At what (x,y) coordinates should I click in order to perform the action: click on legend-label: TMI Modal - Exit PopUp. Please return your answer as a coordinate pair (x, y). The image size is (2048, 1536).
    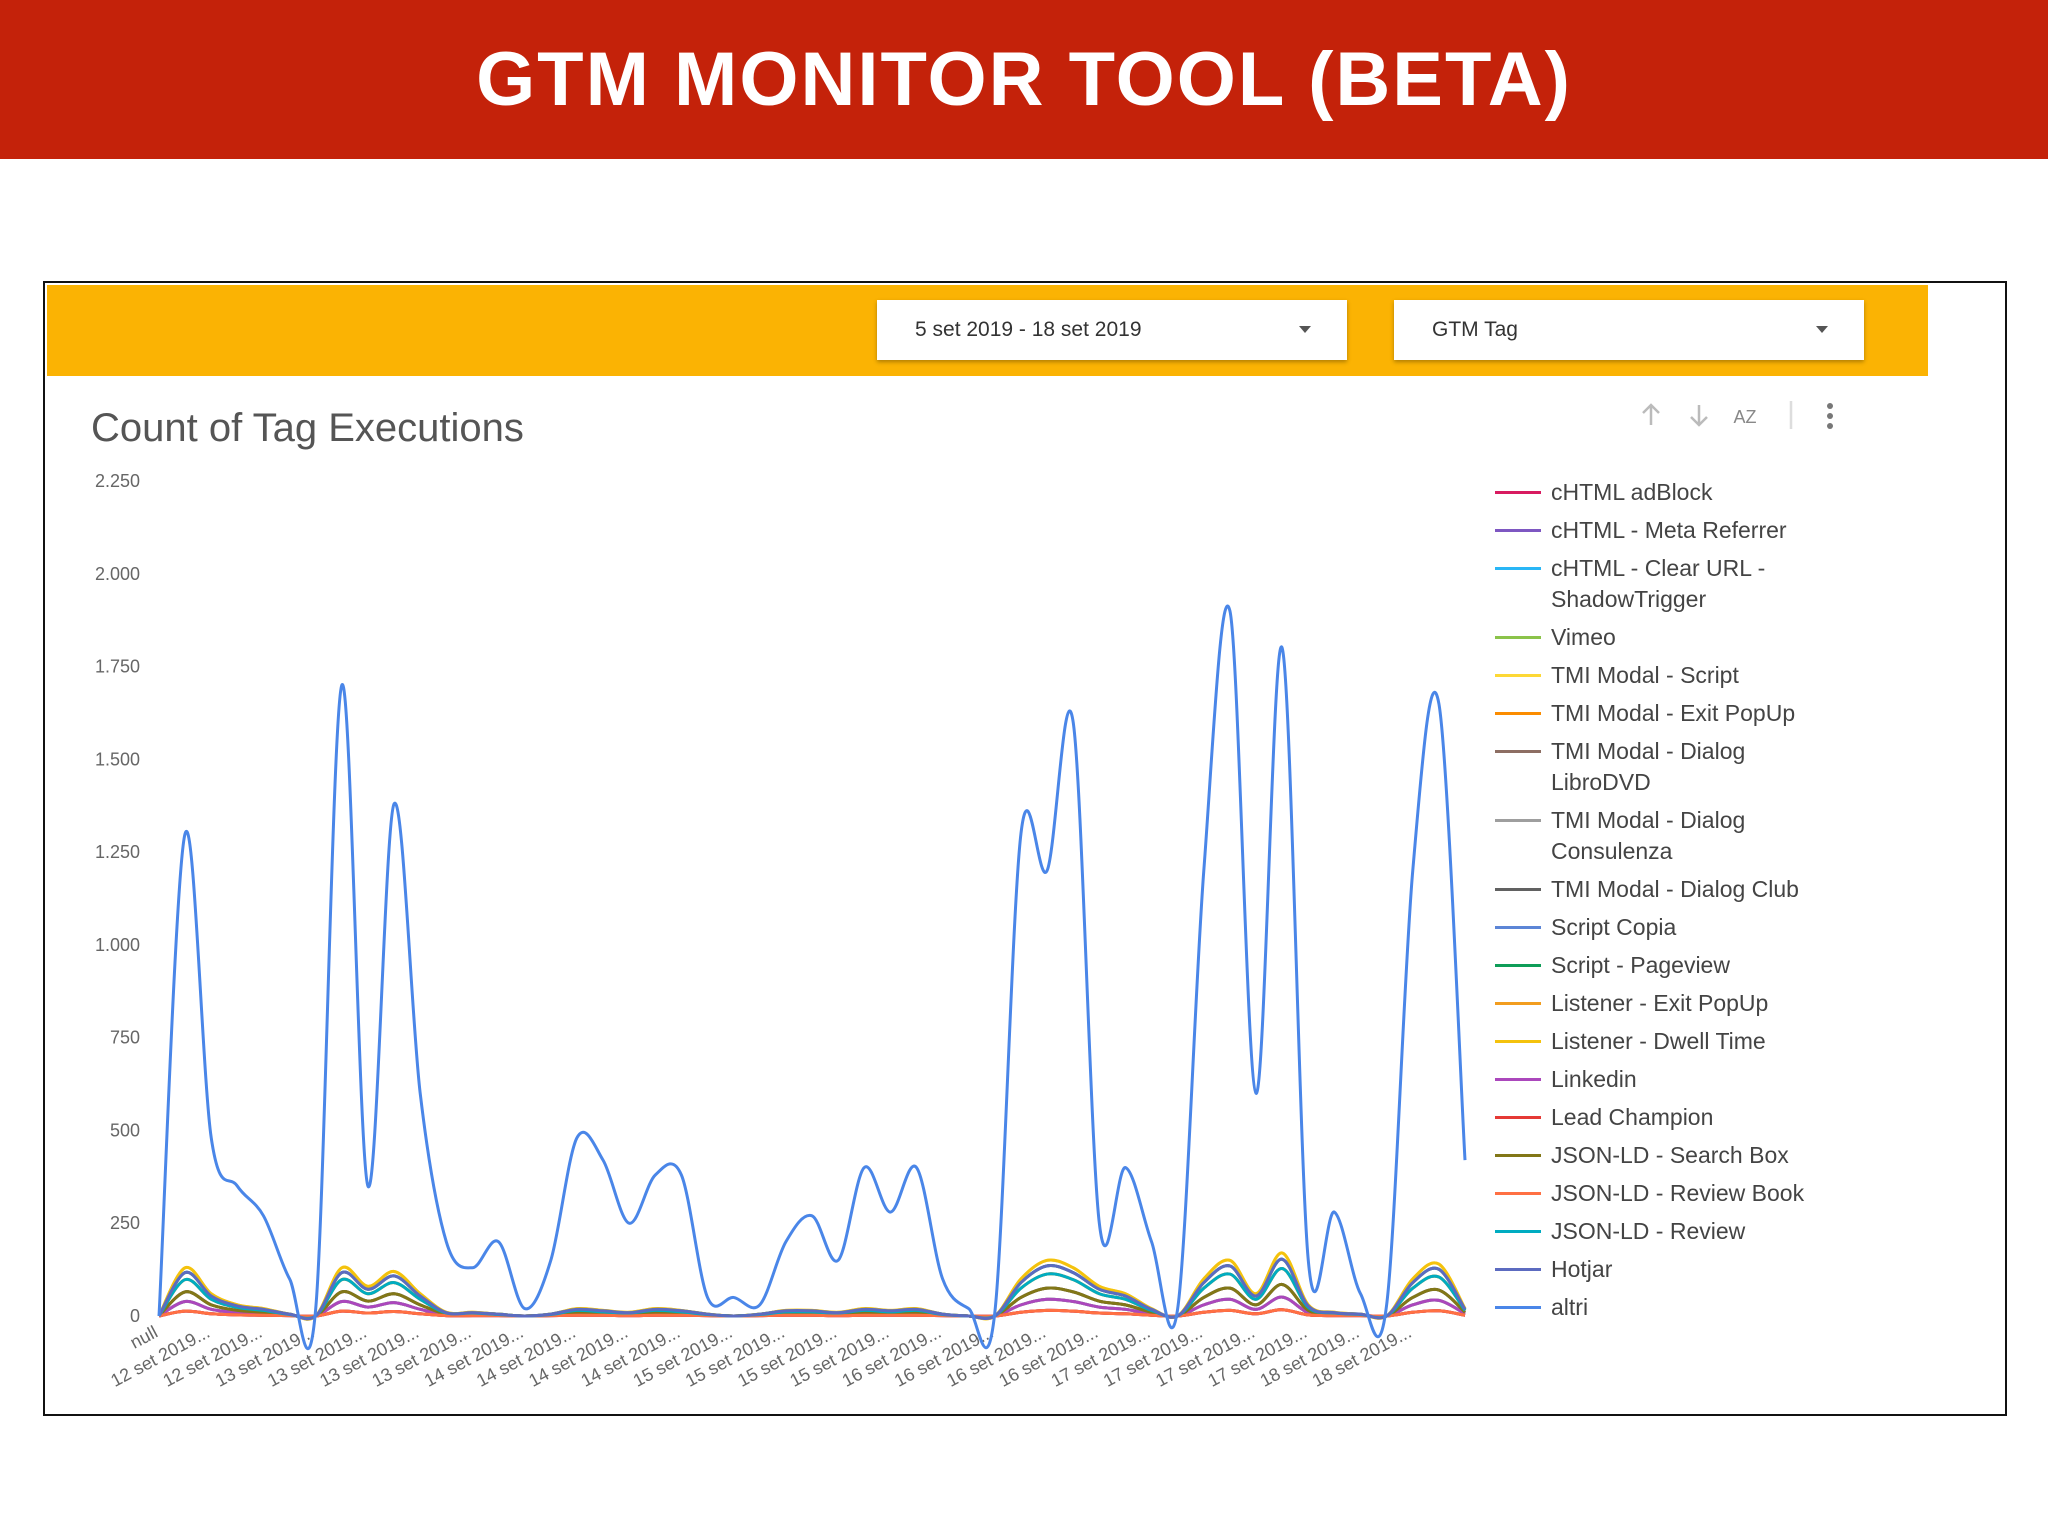
    Looking at the image, I should click on (1673, 713).